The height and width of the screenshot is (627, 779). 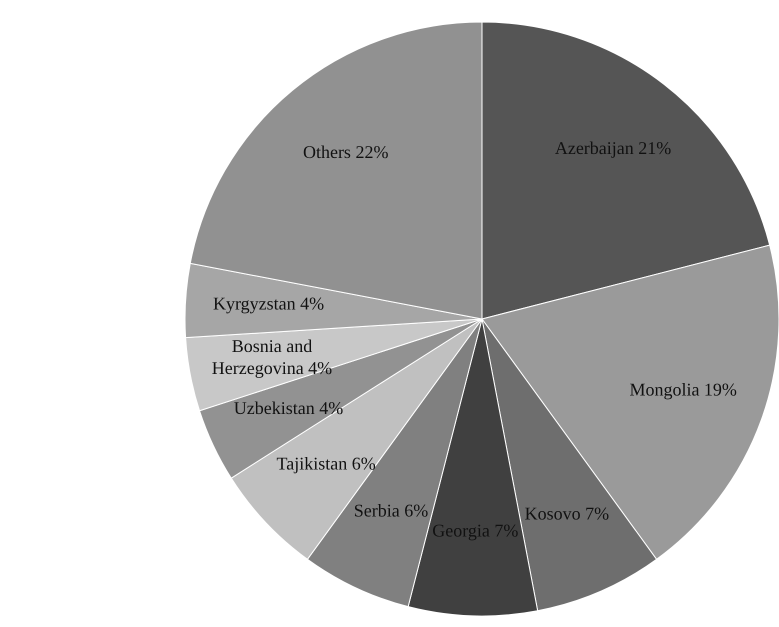 I want to click on slice-label: Others 22%, so click(x=345, y=152).